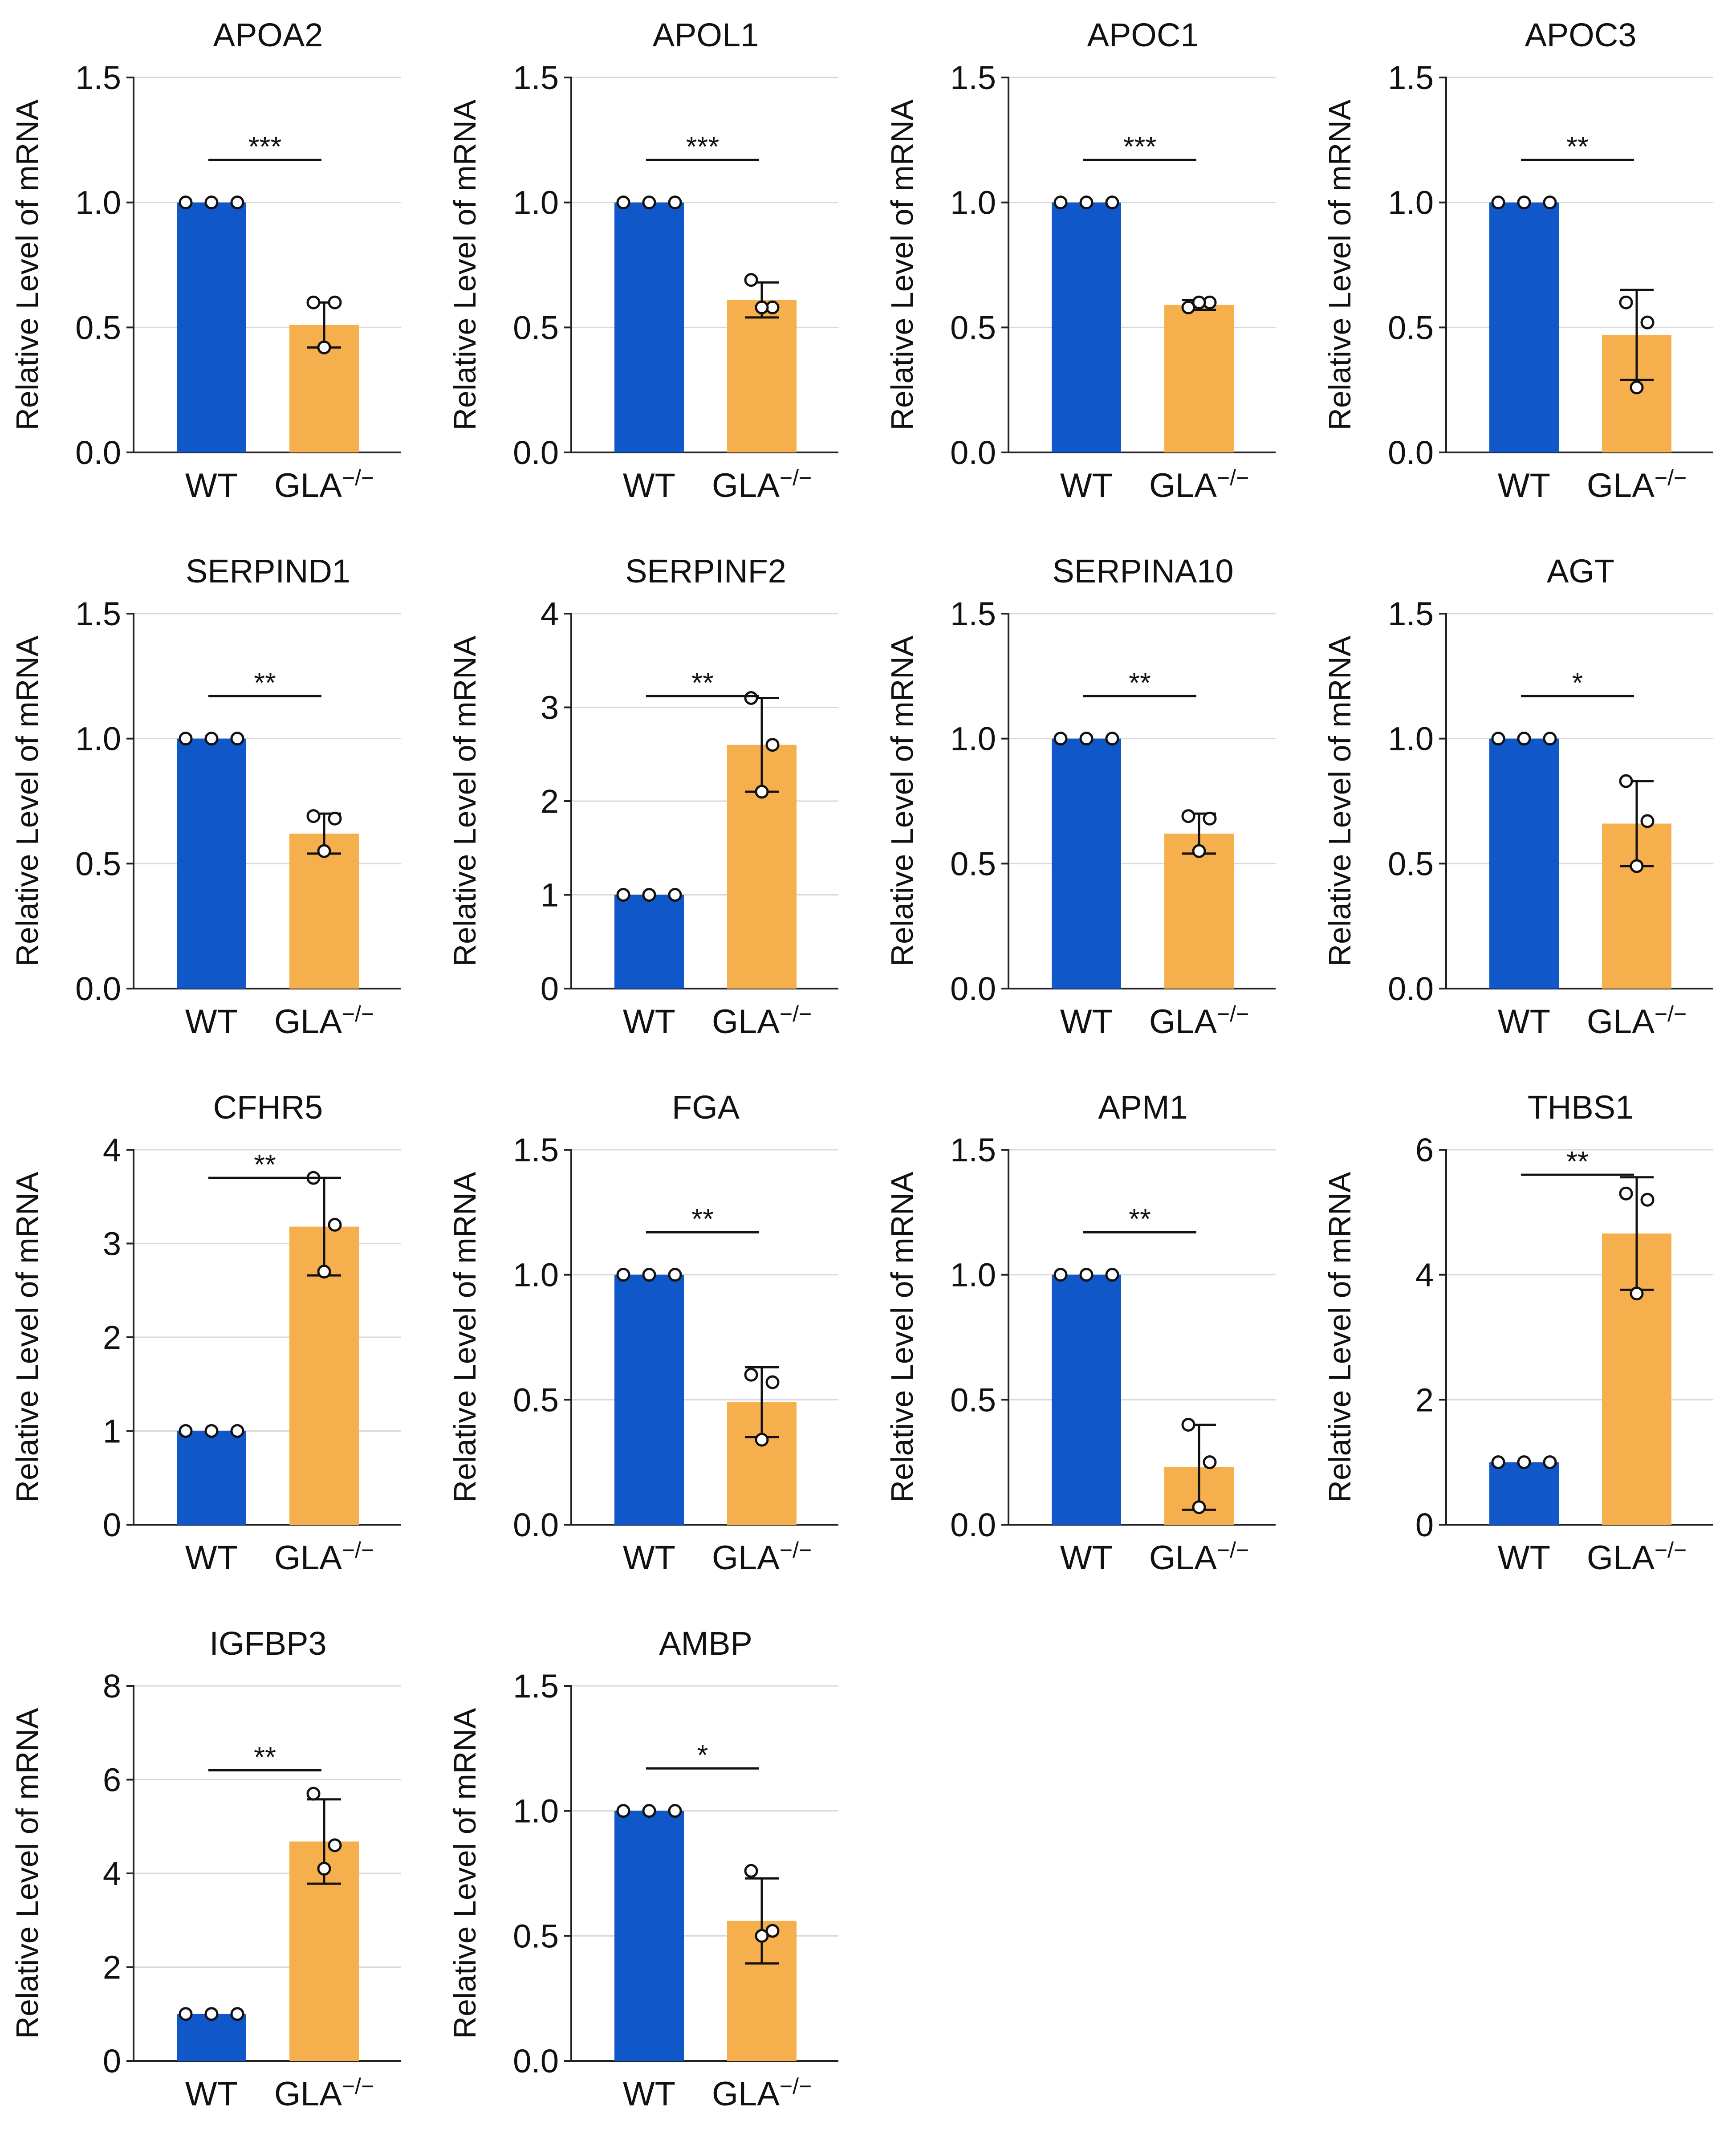 This screenshot has height=2133, width=1736. What do you see at coordinates (1580, 571) in the screenshot?
I see `chart-title: AGT` at bounding box center [1580, 571].